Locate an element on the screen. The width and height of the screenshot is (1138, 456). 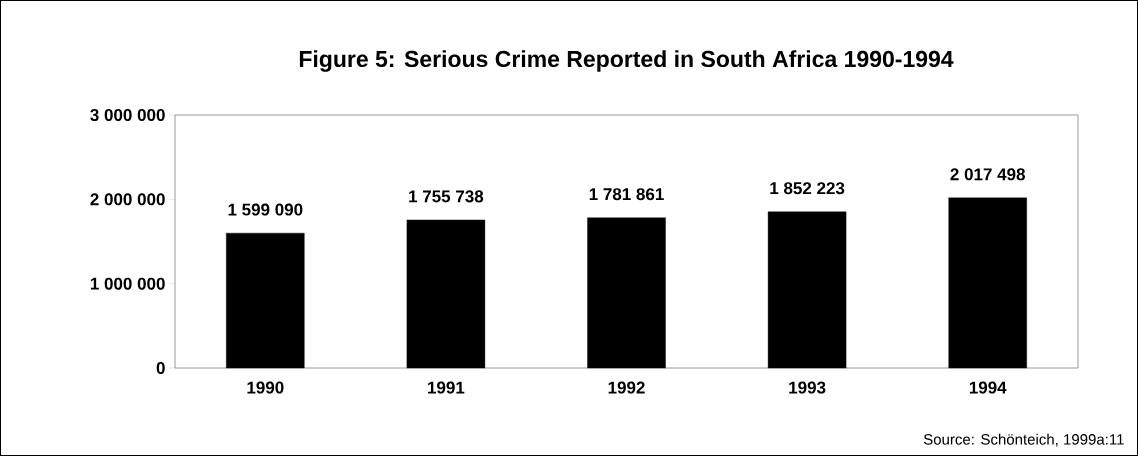
x-tick-label: 1993 is located at coordinates (807, 387).